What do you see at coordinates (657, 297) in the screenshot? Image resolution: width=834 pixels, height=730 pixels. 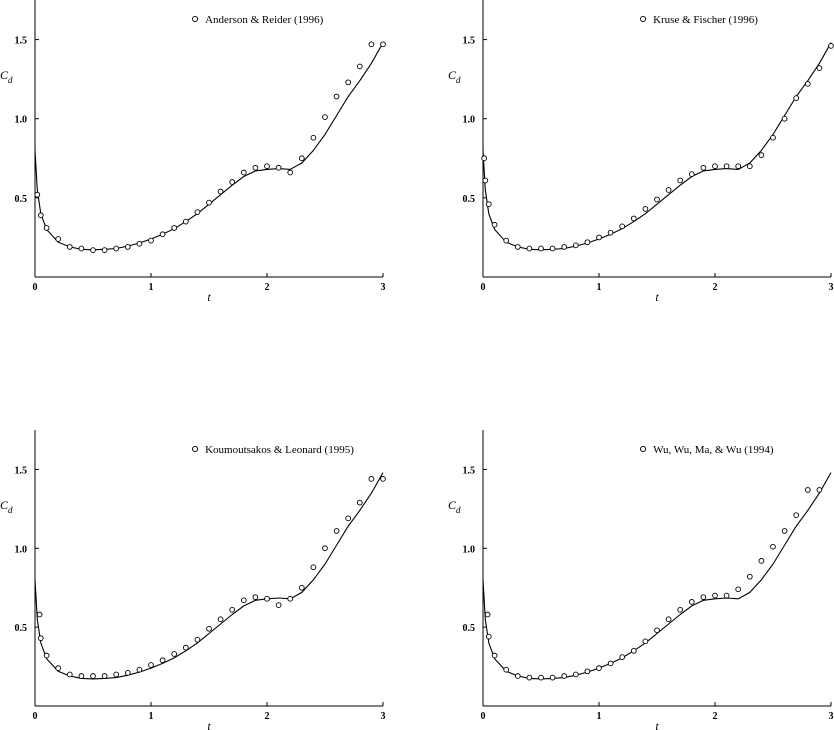 I see `x-axis-label: t` at bounding box center [657, 297].